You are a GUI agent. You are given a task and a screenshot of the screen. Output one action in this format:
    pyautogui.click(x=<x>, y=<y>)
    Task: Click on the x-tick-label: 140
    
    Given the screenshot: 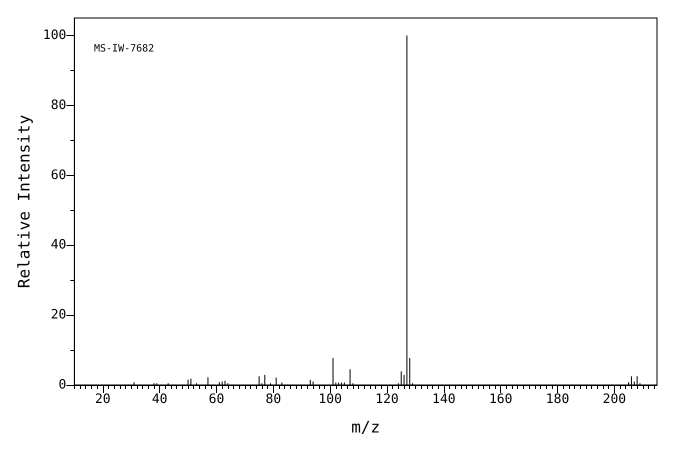 What is the action you would take?
    pyautogui.click(x=444, y=399)
    